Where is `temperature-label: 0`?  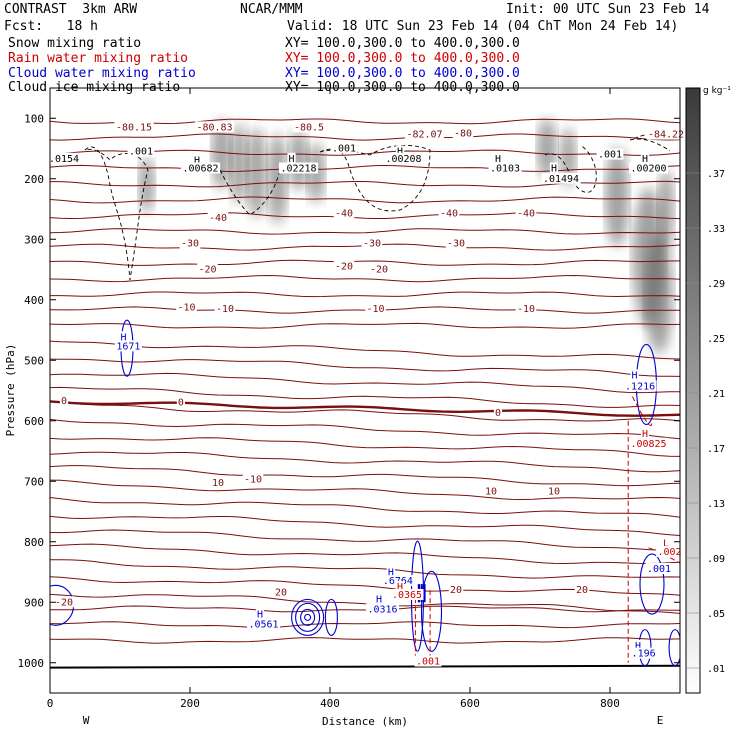
temperature-label: 0 is located at coordinates (498, 413).